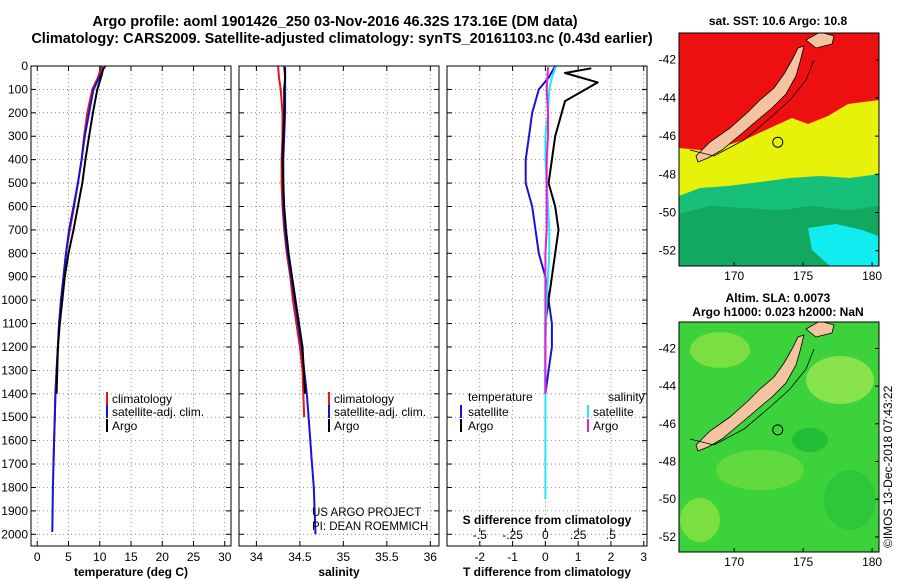 Image resolution: width=900 pixels, height=580 pixels. Describe the element at coordinates (778, 142) in the screenshot. I see `sst-profile-location-marker` at that location.